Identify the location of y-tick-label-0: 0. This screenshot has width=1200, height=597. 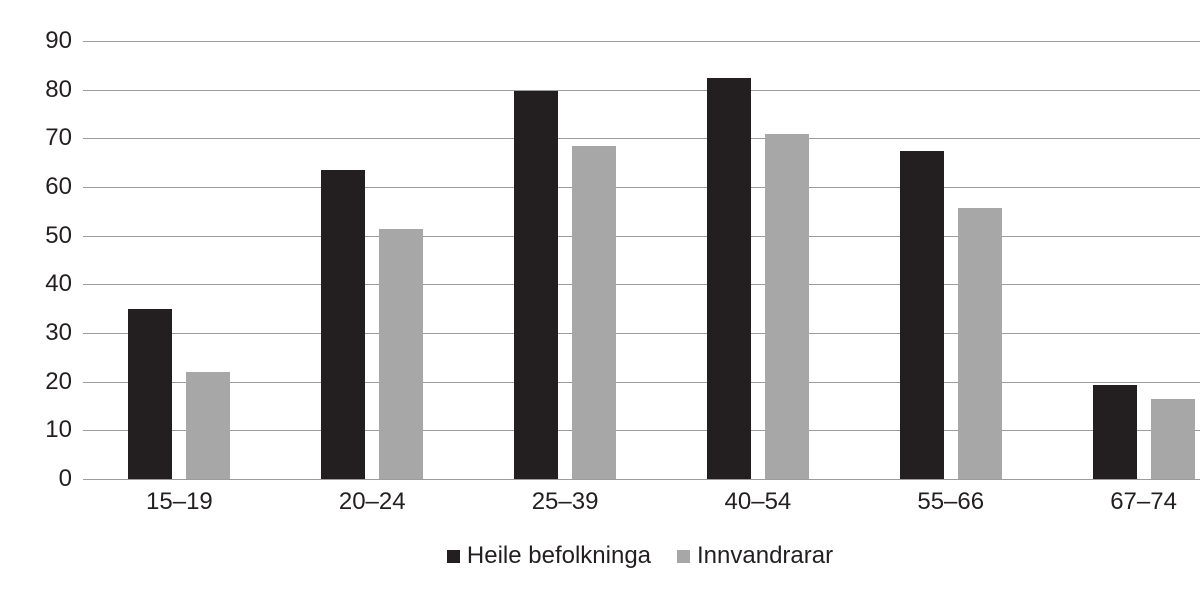
(65, 478).